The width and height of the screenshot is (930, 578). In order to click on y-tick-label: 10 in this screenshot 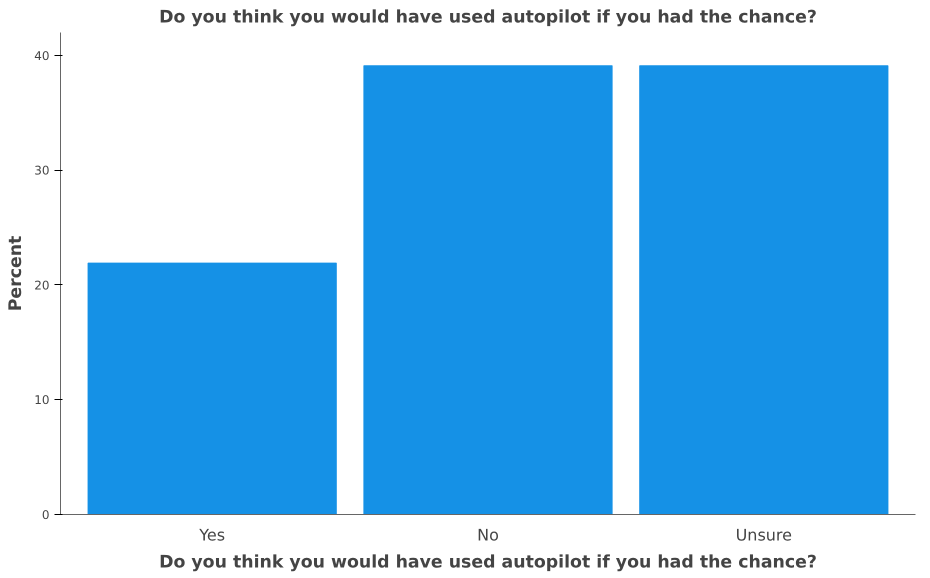, I will do `click(42, 400)`.